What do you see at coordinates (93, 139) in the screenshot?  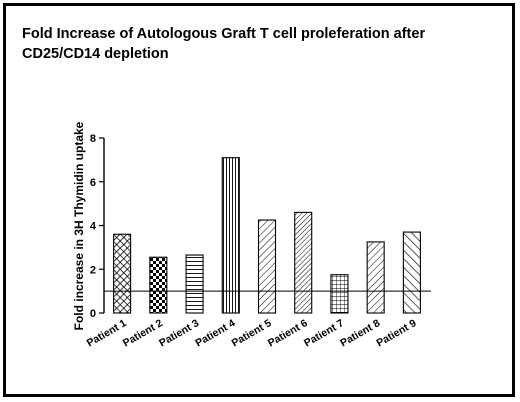 I see `y-tick-label: 8` at bounding box center [93, 139].